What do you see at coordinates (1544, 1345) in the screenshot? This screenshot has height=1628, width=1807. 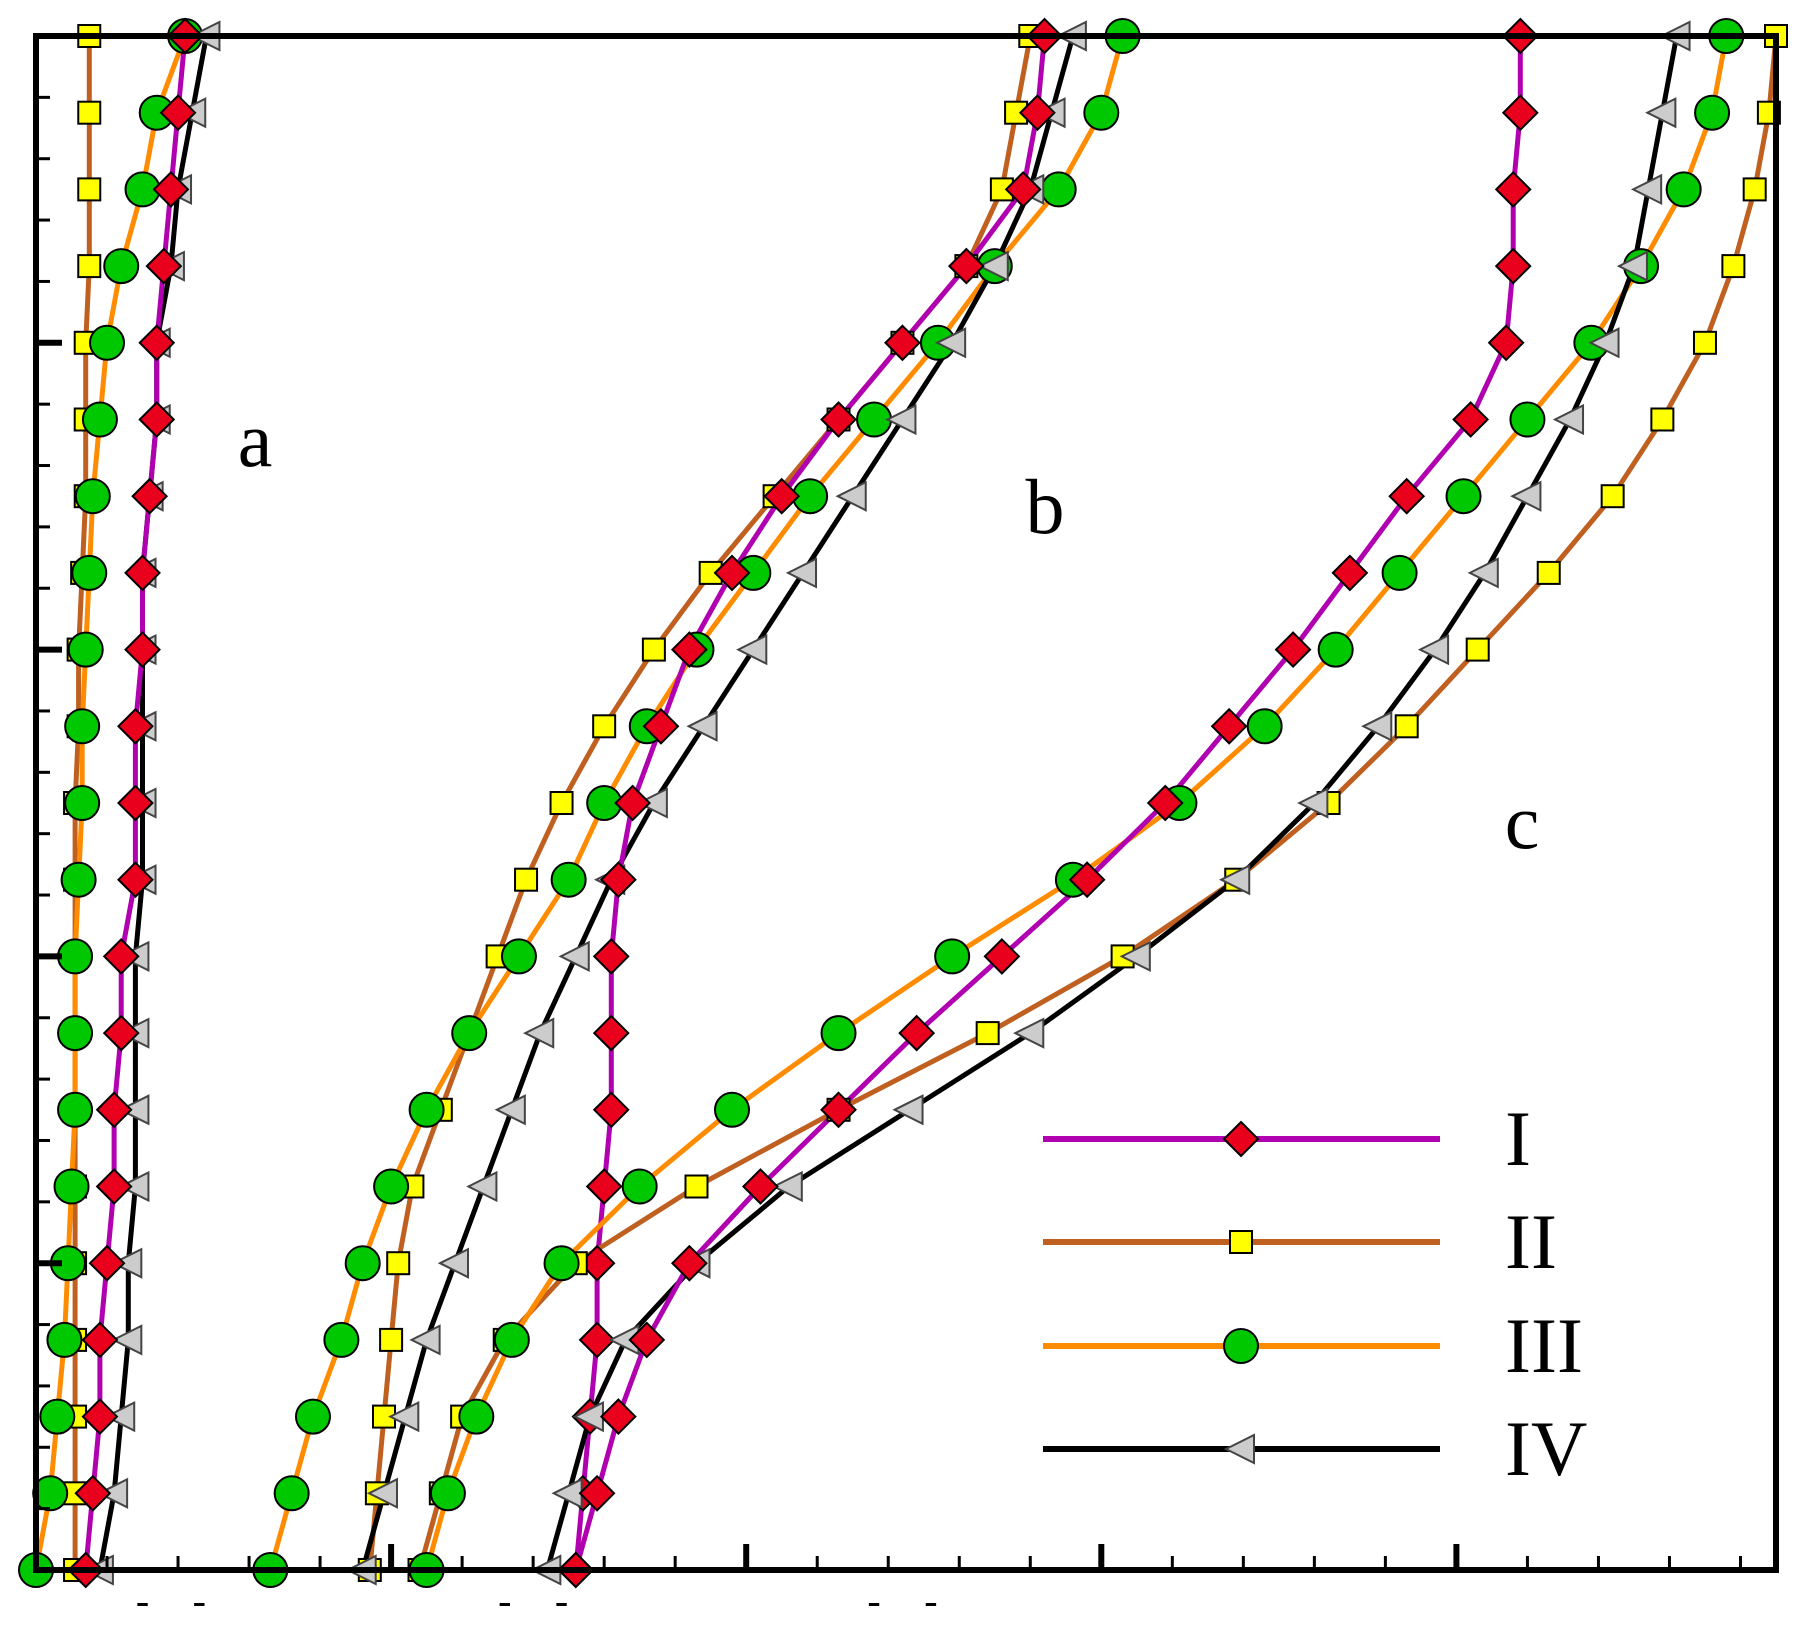 I see `legend-label-III: III` at bounding box center [1544, 1345].